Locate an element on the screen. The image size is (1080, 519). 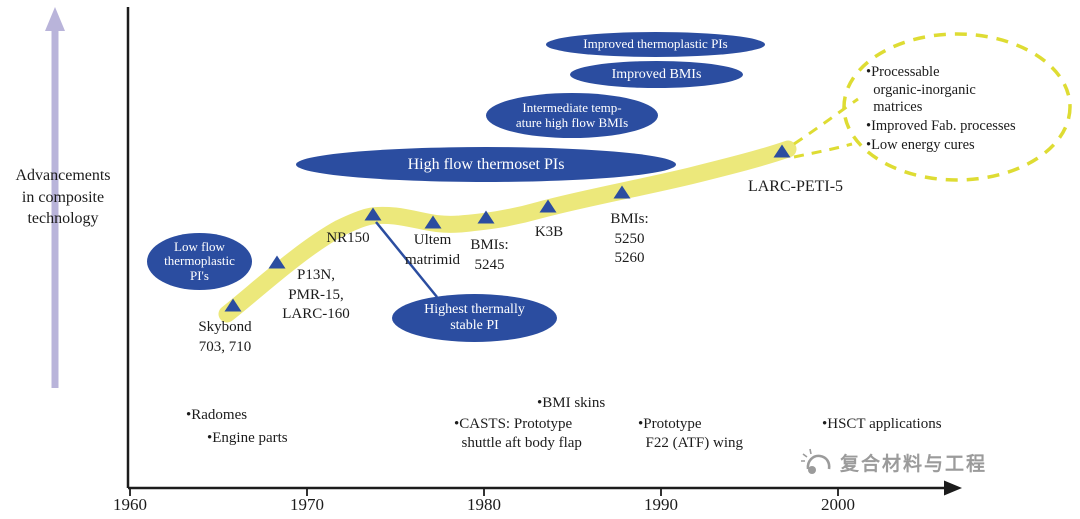
bubble-low-flow-thermoplastic-pis: Low flow thermoplastic PI's is located at coordinates (199, 261).